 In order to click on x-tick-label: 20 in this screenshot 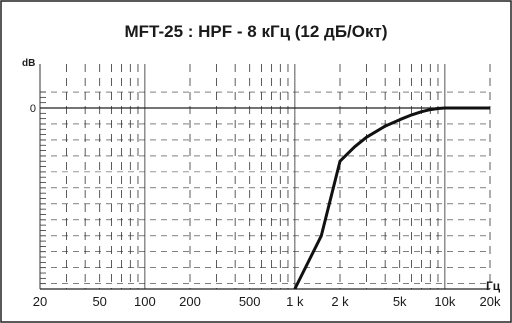, I will do `click(40, 301)`.